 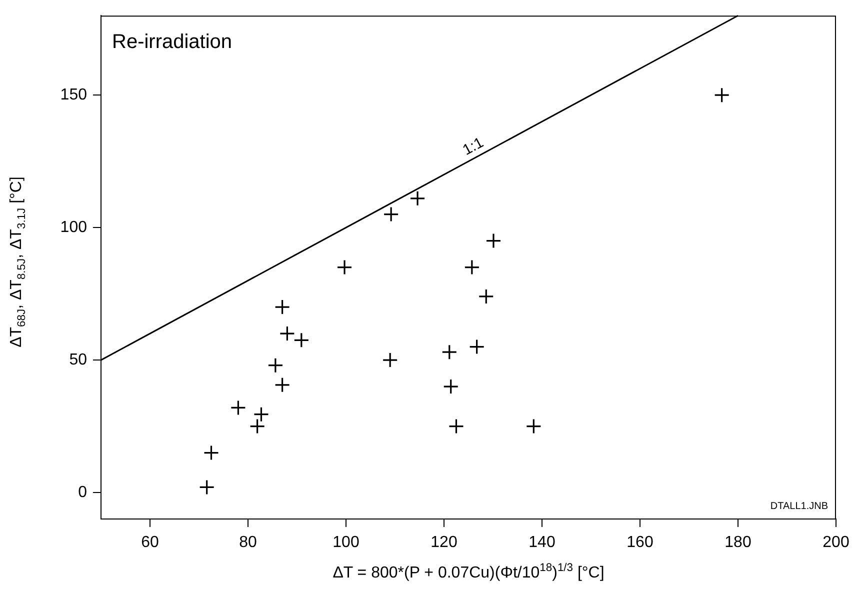 I want to click on y-tick-label: 100, so click(x=74, y=227).